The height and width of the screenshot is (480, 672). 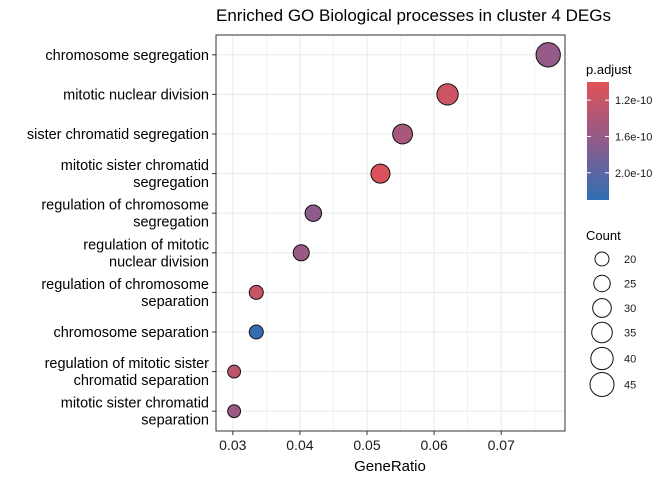 I want to click on color-legend-label: 1.2e-10, so click(x=633, y=101).